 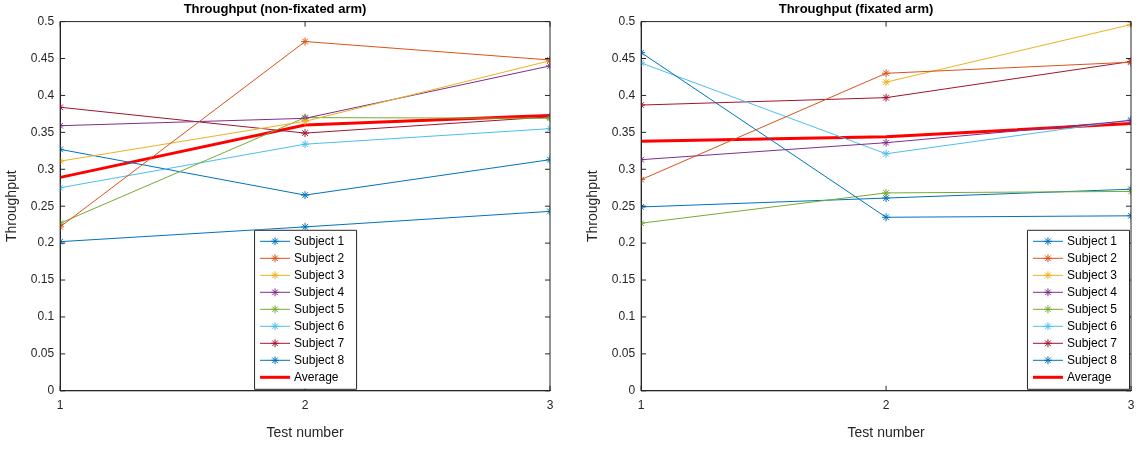 I want to click on chart-title: Throughput (non-fixated arm), so click(x=275, y=9).